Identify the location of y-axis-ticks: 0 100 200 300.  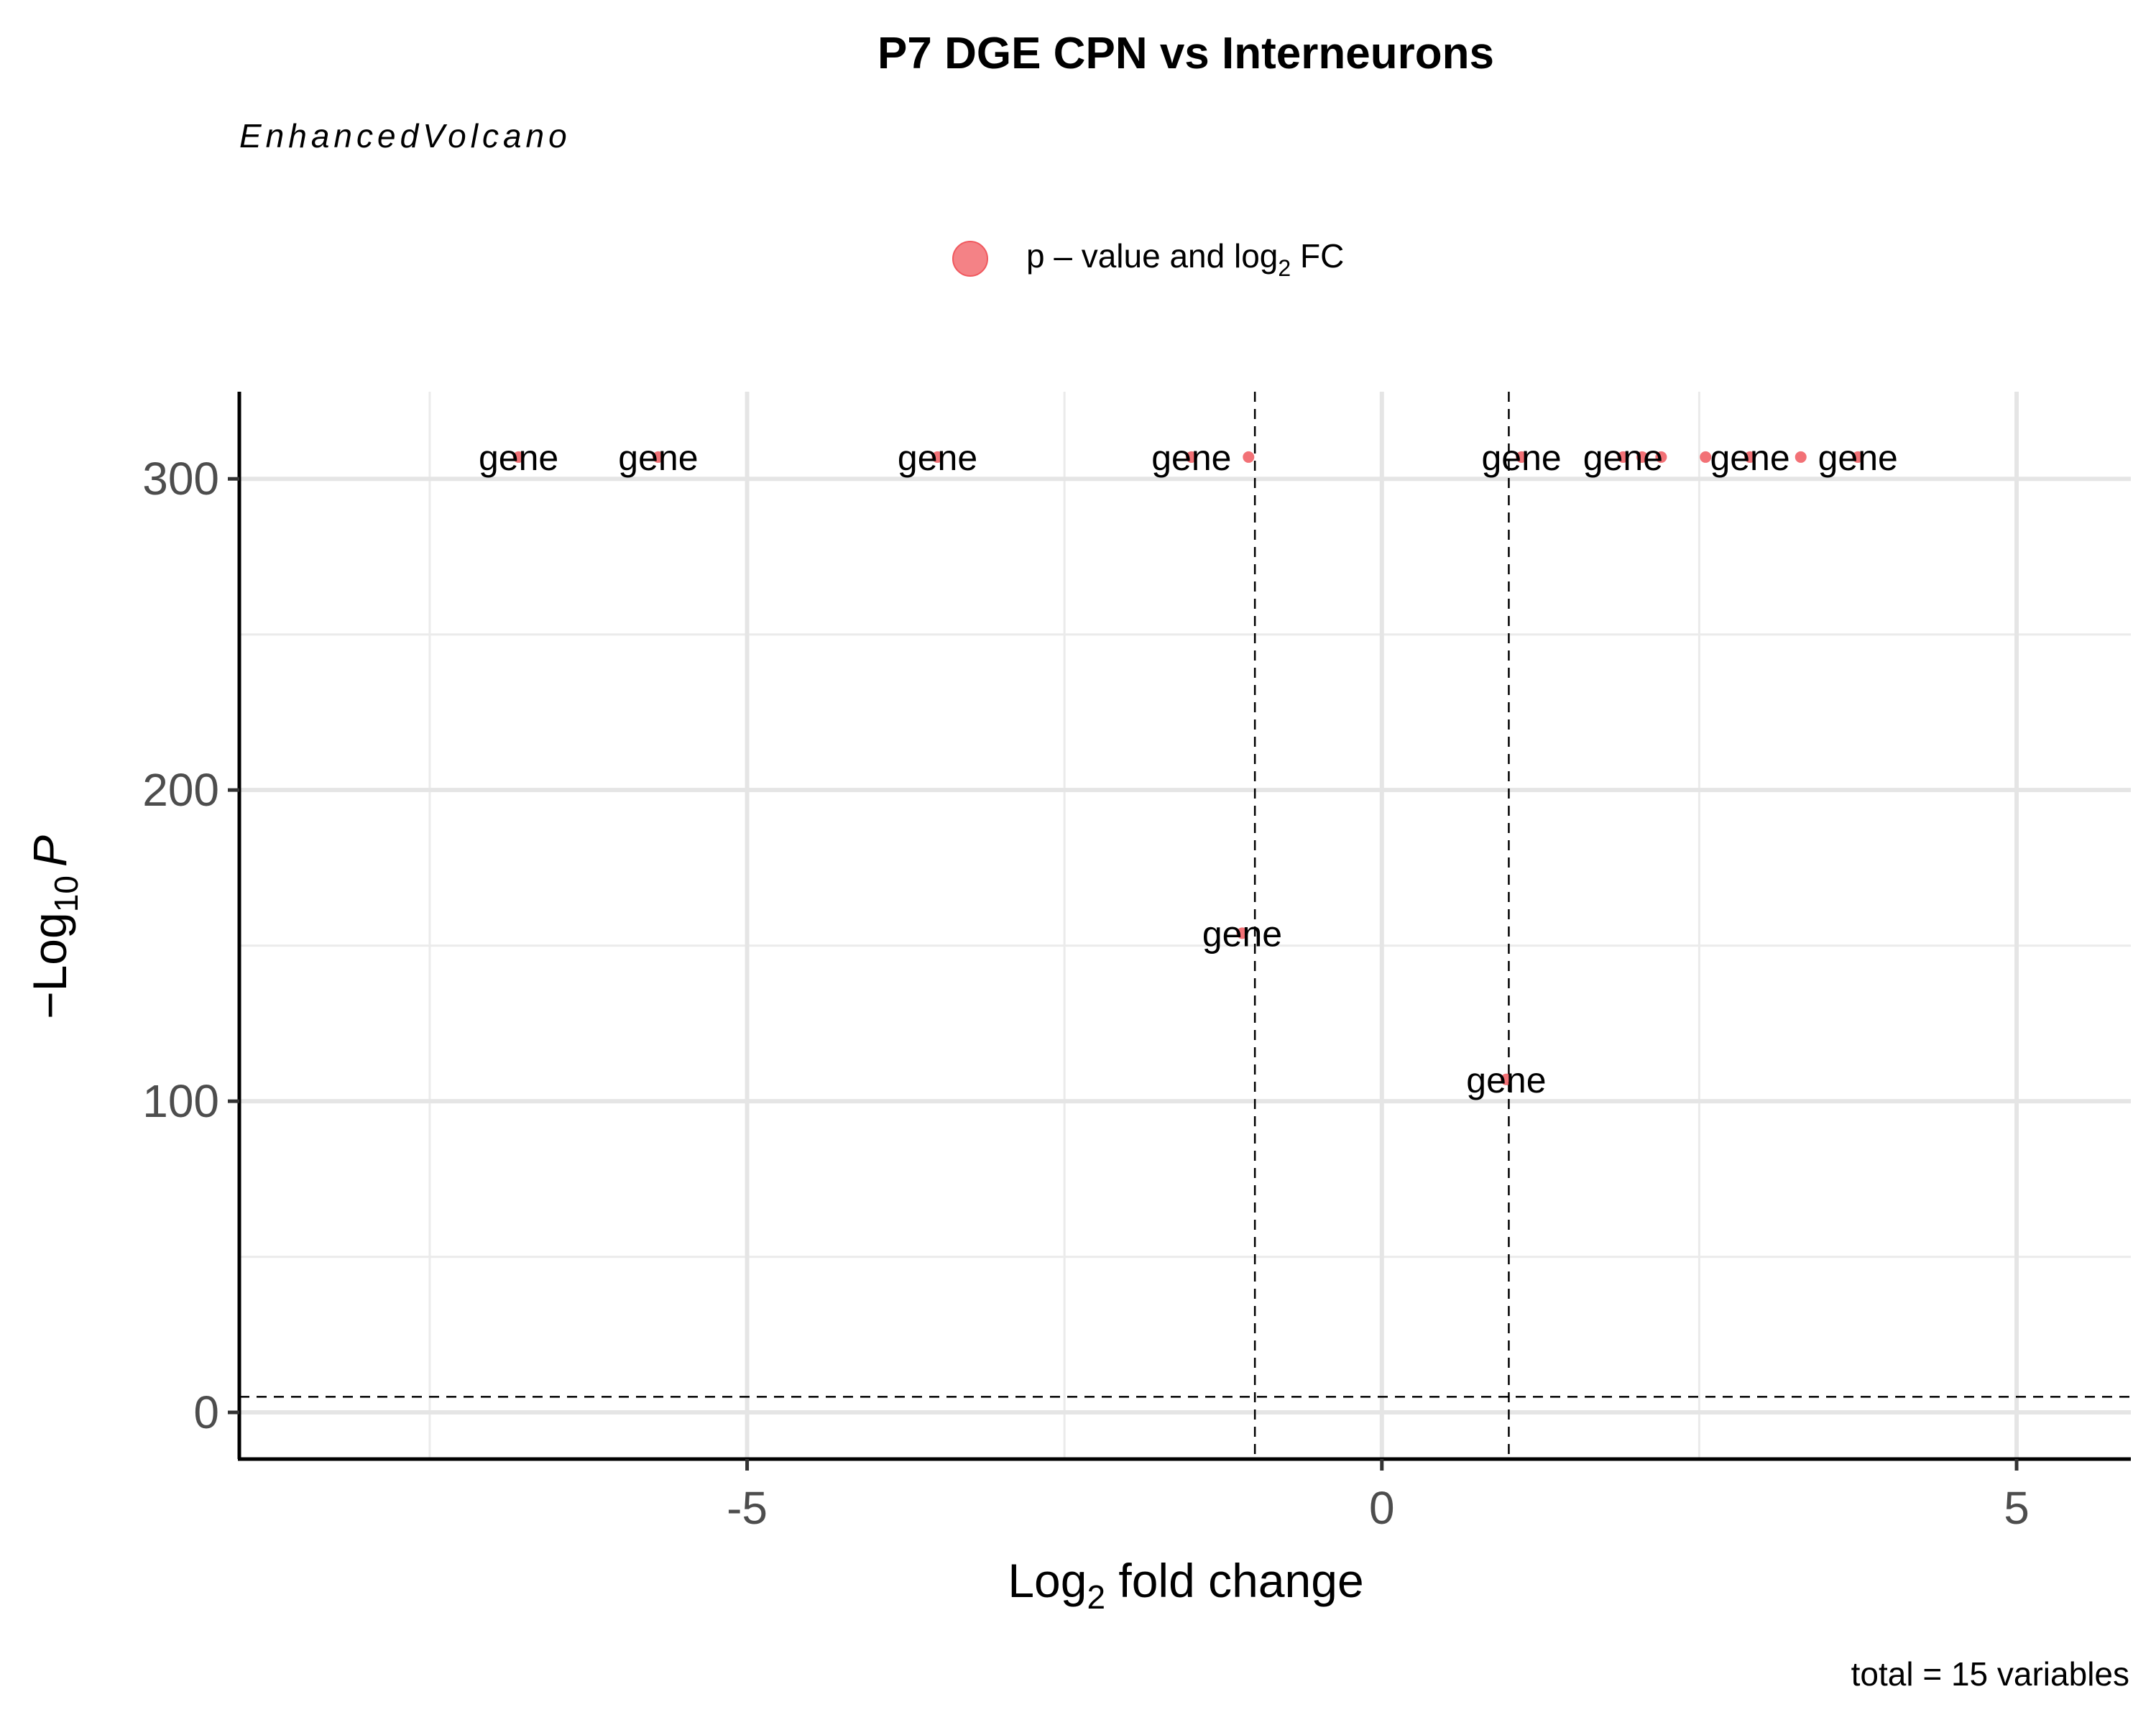
(190, 945).